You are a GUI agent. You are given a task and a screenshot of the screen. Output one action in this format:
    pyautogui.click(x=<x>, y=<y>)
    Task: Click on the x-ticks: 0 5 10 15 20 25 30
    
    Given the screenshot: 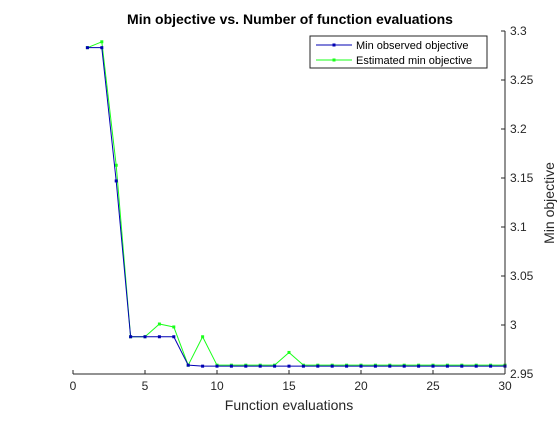 What is the action you would take?
    pyautogui.click(x=291, y=381)
    